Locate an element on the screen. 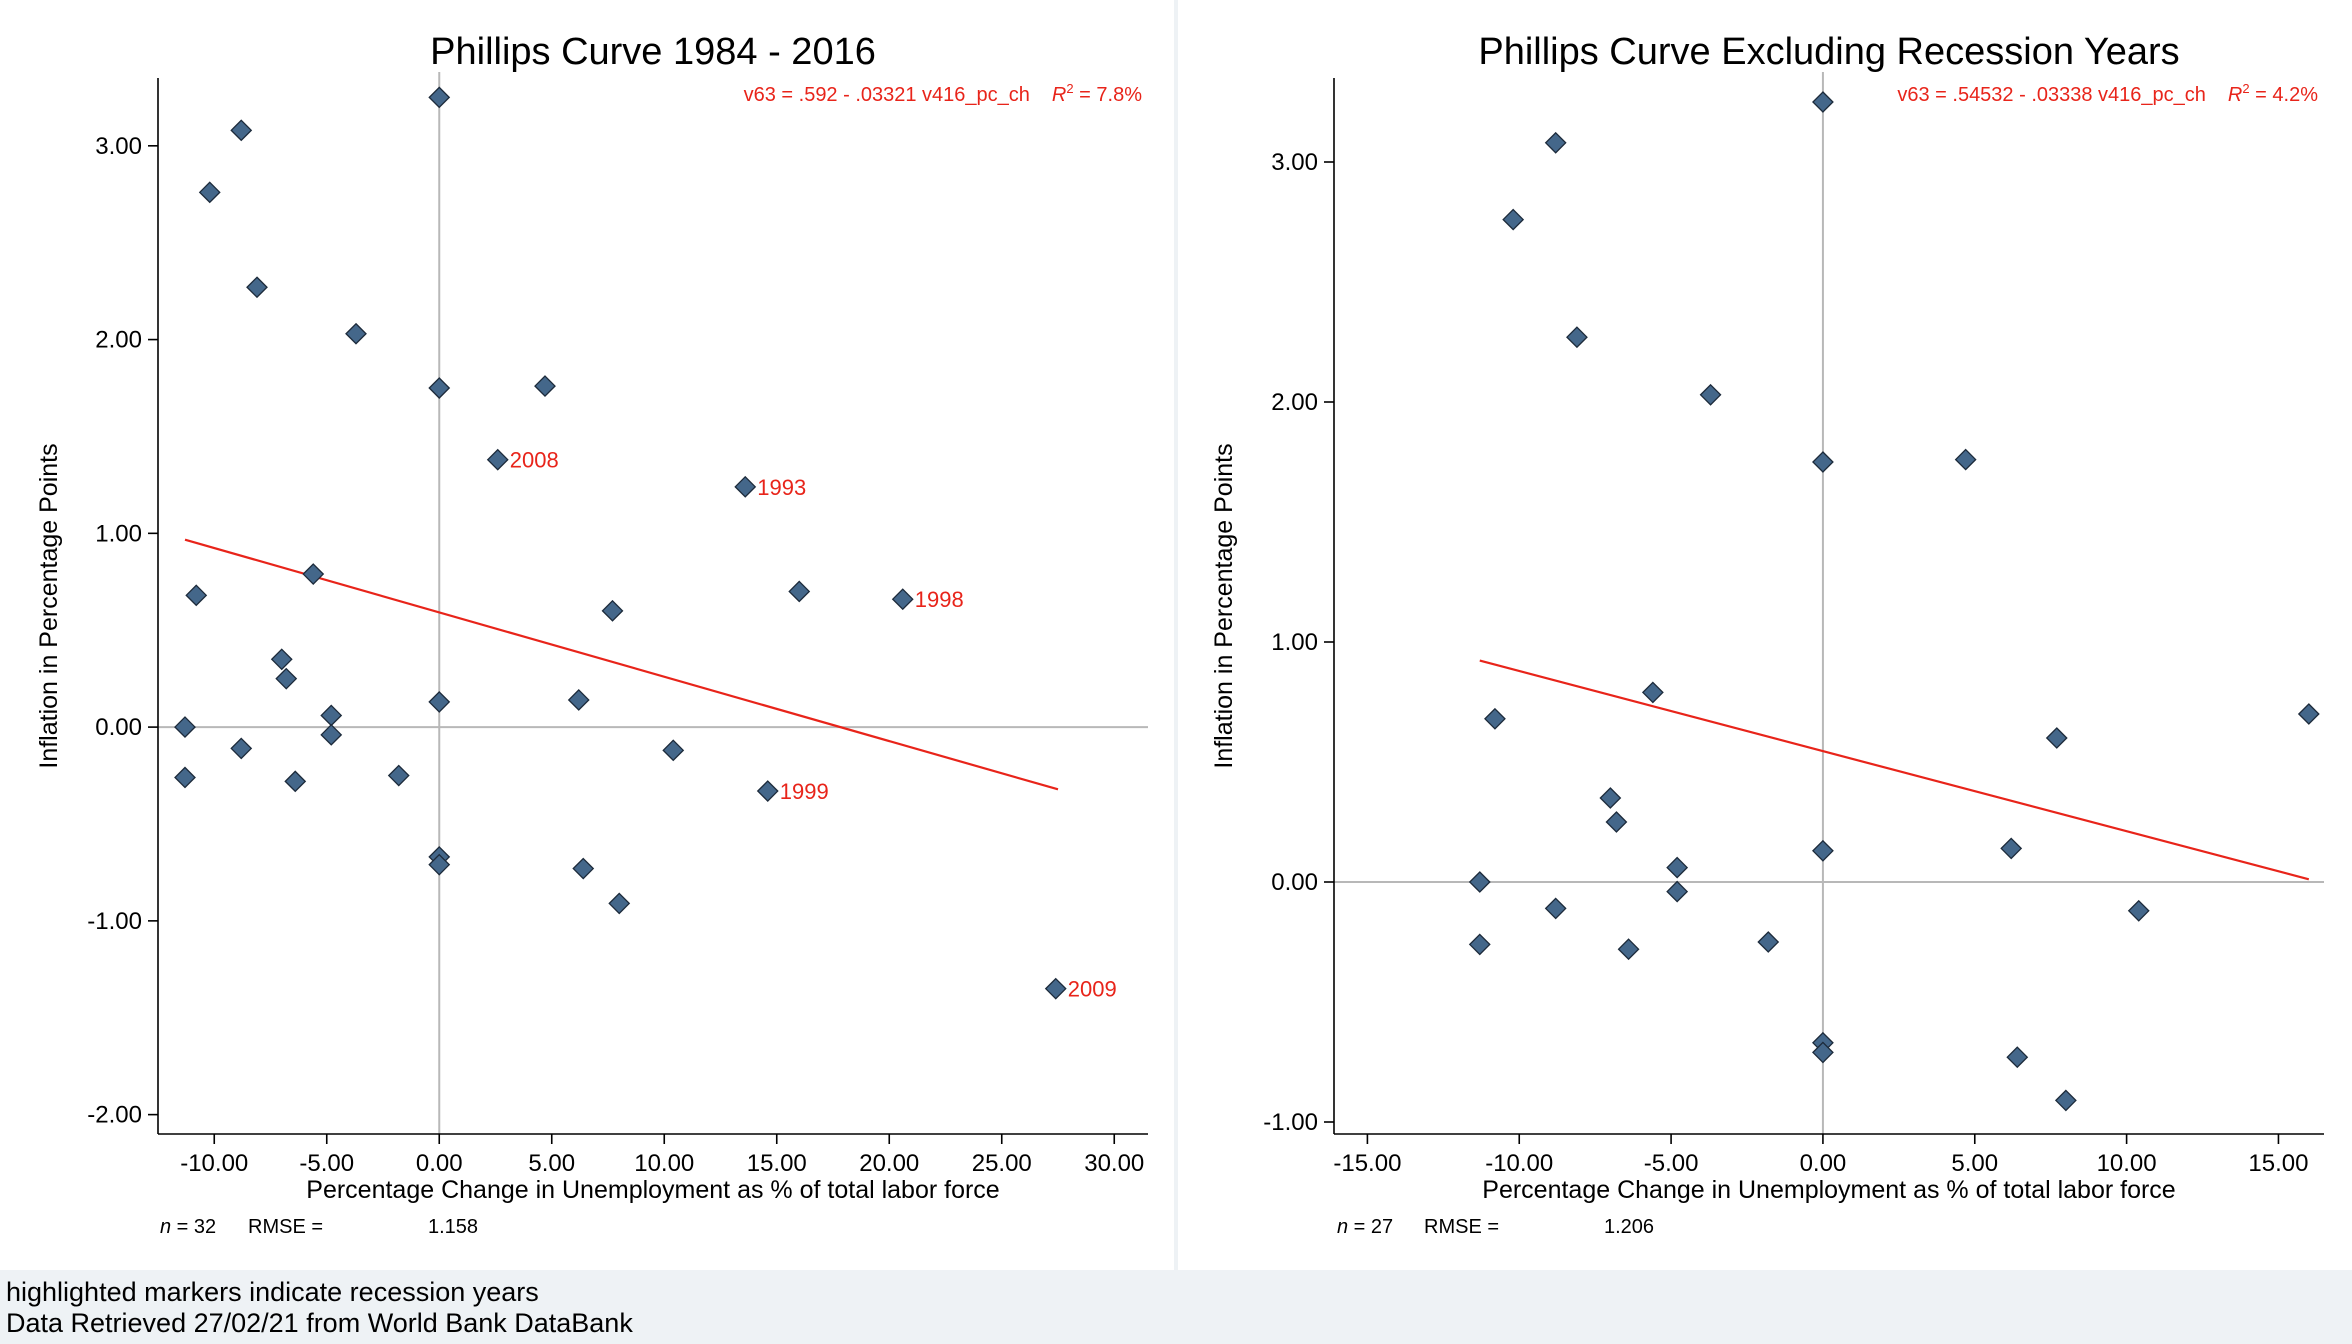  x-tick-label: 30.00 is located at coordinates (1114, 1163).